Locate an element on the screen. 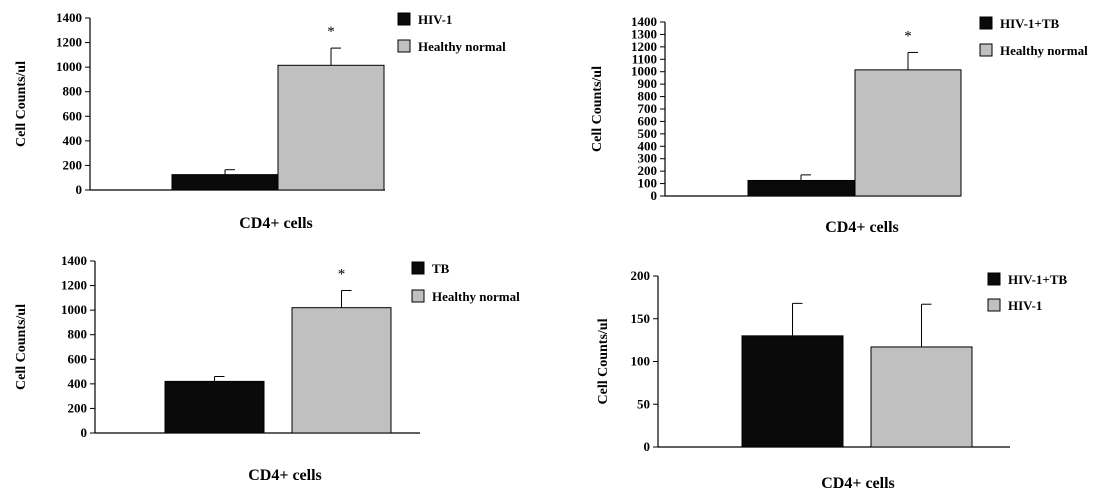  y-tick-label: 1100 is located at coordinates (644, 58).